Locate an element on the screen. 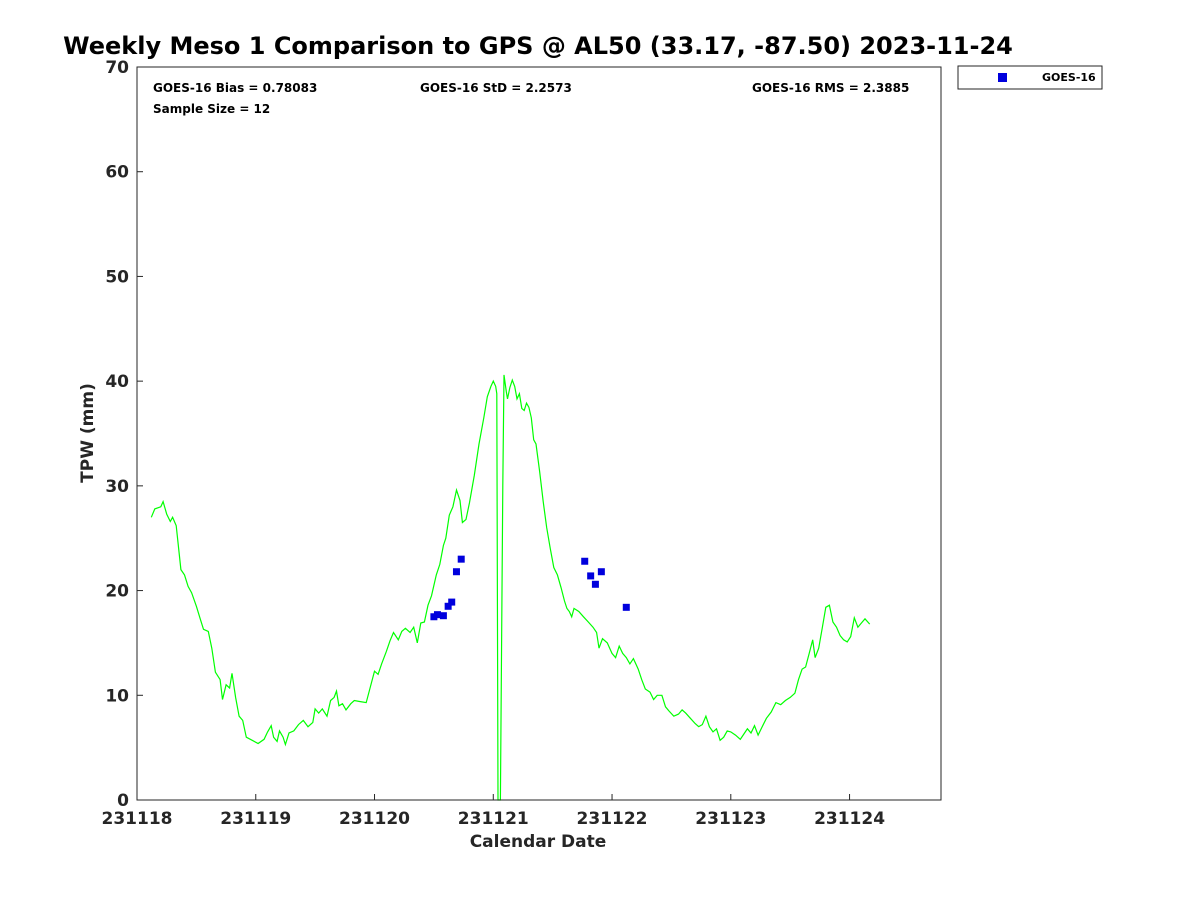 This screenshot has width=1200, height=900. x-tick-label: 231120 is located at coordinates (374, 819).